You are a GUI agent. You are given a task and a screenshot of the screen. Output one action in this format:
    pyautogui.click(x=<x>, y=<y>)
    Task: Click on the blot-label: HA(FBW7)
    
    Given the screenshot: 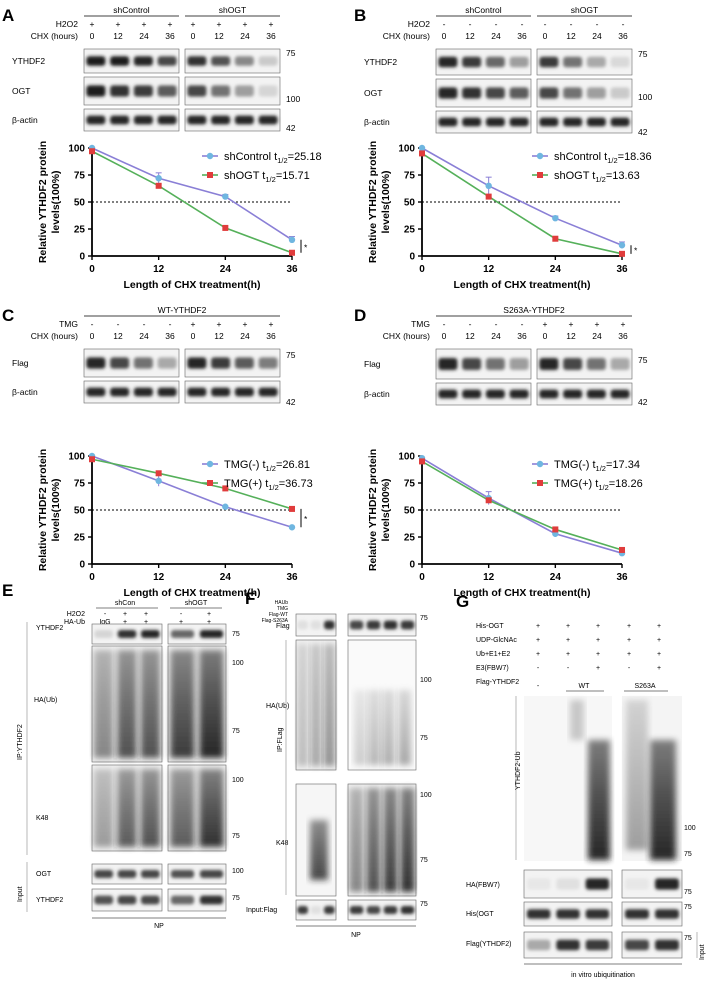 What is the action you would take?
    pyautogui.click(x=483, y=885)
    